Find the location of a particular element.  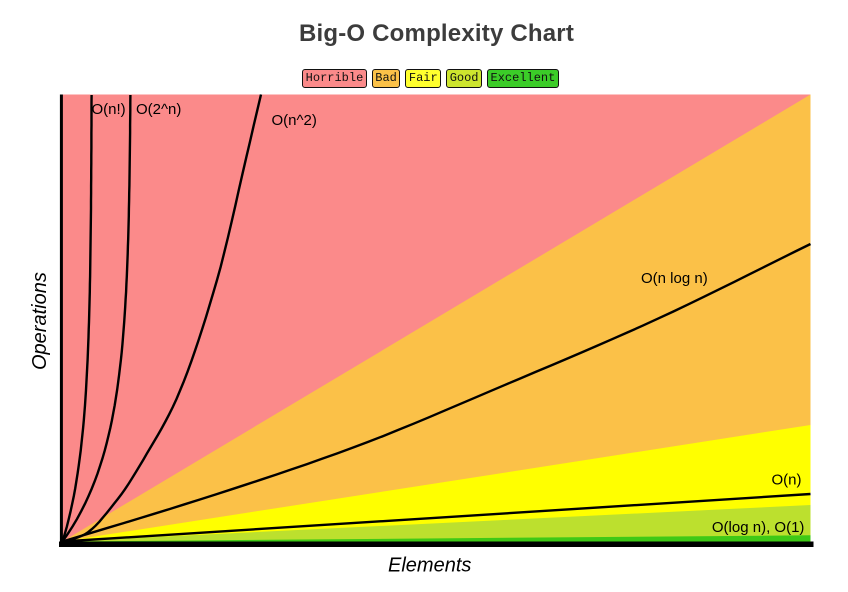

svg-text: O(n) is located at coordinates (787, 480).